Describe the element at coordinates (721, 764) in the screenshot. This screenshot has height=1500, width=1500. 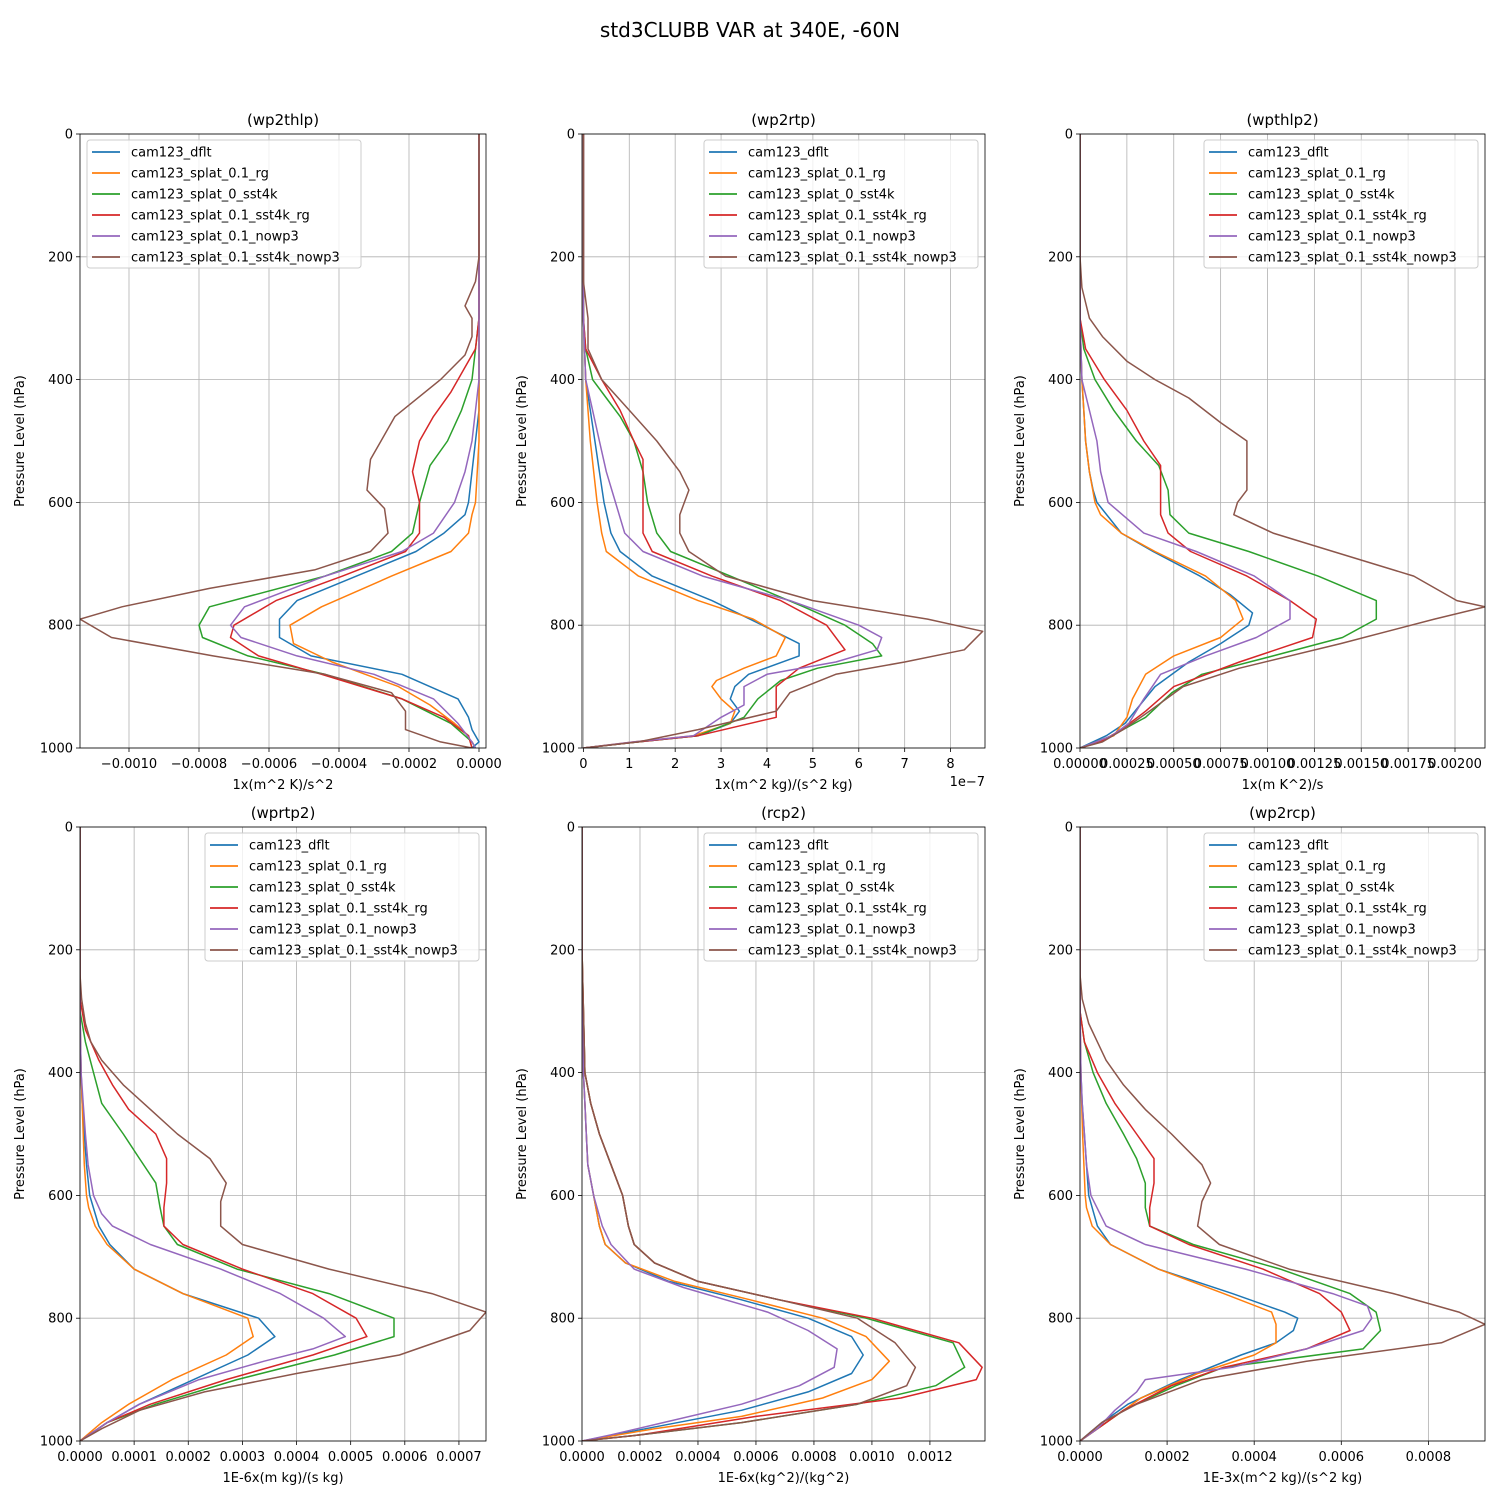
I see `x-tick-label: 3` at that location.